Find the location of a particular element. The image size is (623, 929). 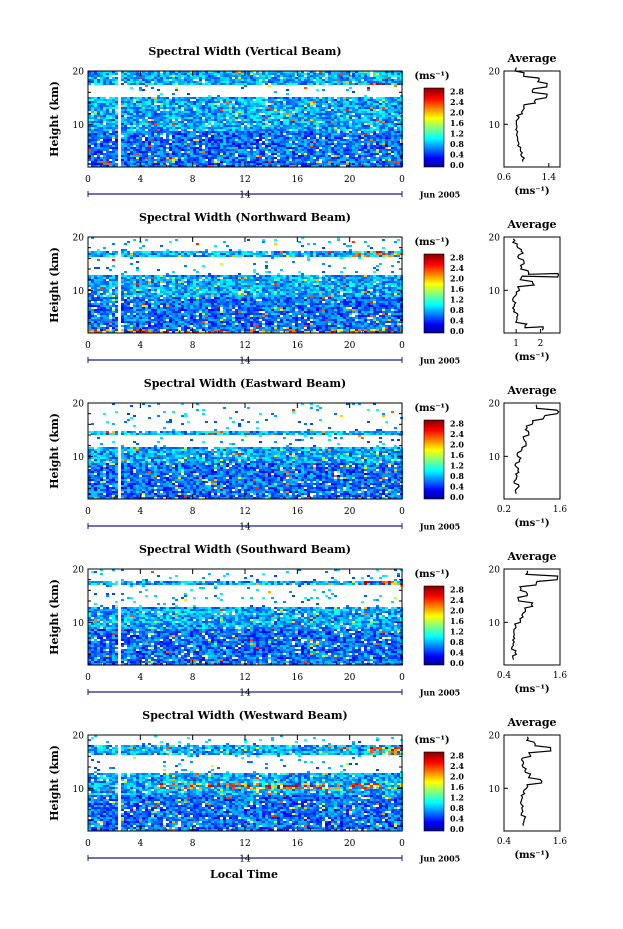

heatmap-cells is located at coordinates (245, 119).